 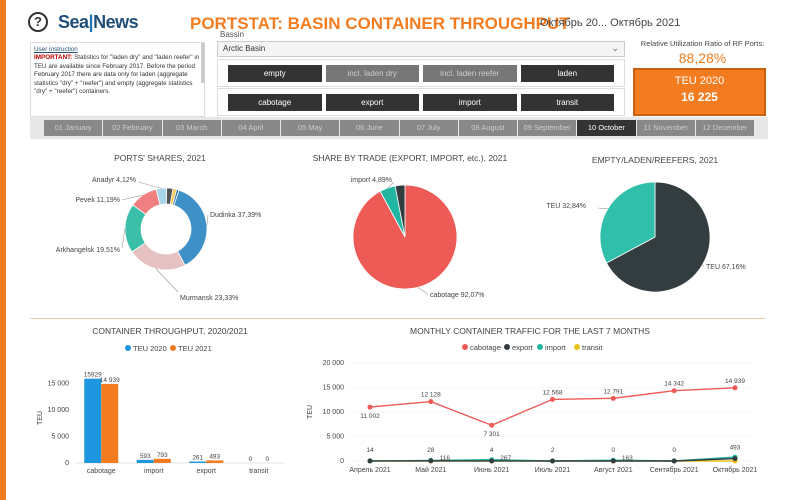 I want to click on bar-label-1-1: 793, so click(x=162, y=455).